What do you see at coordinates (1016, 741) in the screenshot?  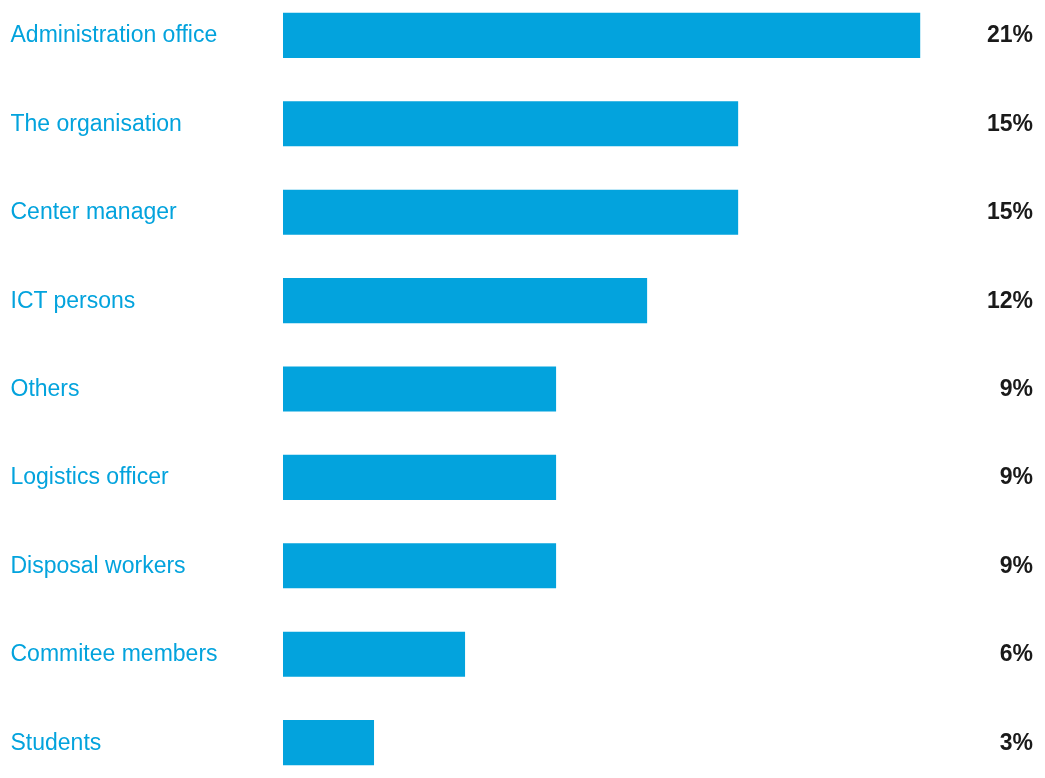 I see `data-label: 3%` at bounding box center [1016, 741].